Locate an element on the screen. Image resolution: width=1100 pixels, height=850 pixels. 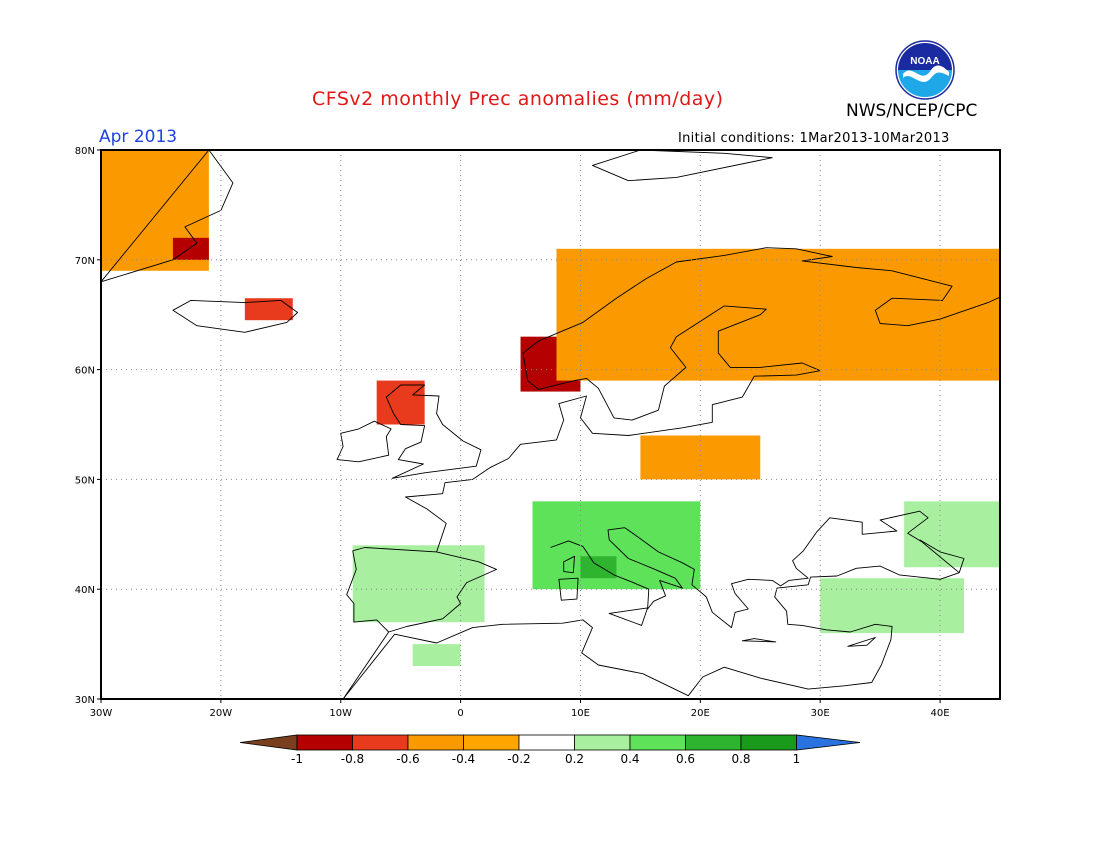
colorbar-label: 1 is located at coordinates (797, 759).